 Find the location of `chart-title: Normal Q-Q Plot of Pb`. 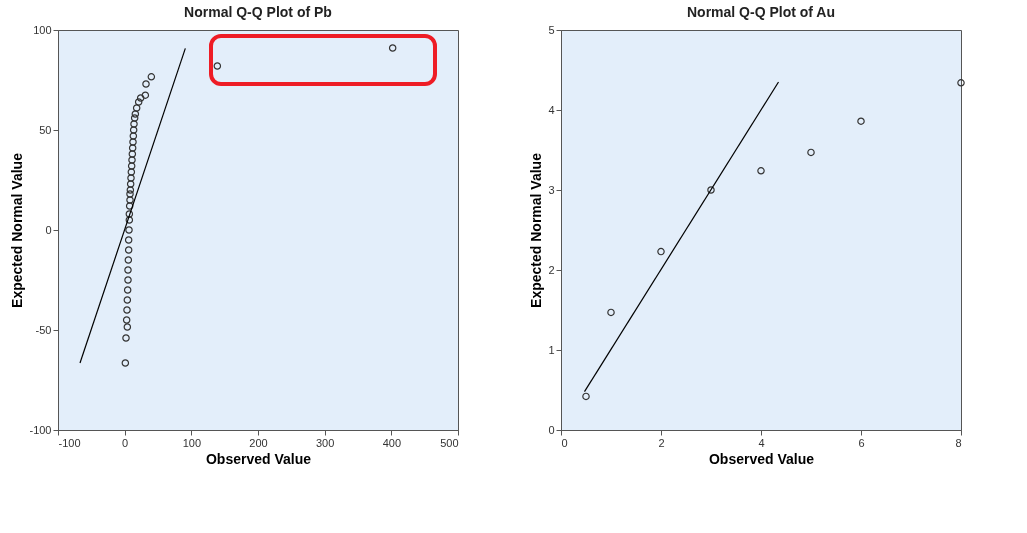

chart-title: Normal Q-Q Plot of Pb is located at coordinates (258, 12).